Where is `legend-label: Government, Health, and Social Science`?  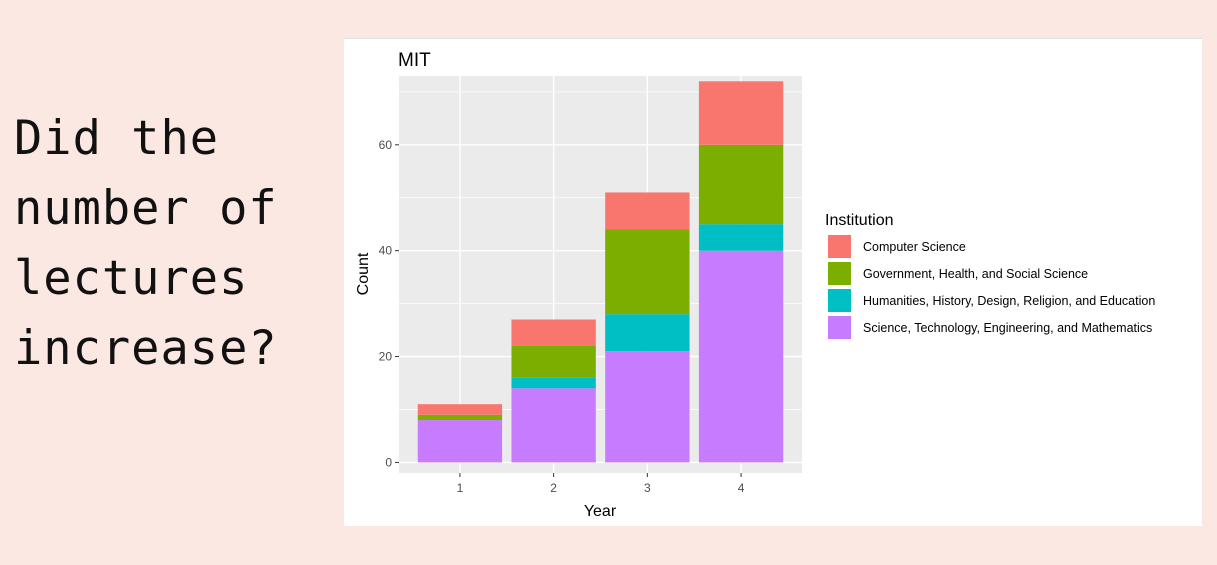 legend-label: Government, Health, and Social Science is located at coordinates (975, 274).